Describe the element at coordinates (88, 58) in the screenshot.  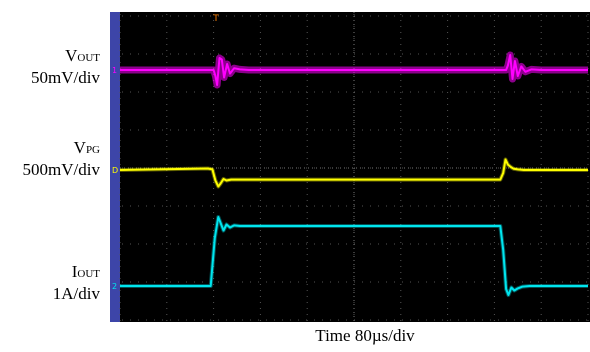
I see `vout-name-sub: OUT` at that location.